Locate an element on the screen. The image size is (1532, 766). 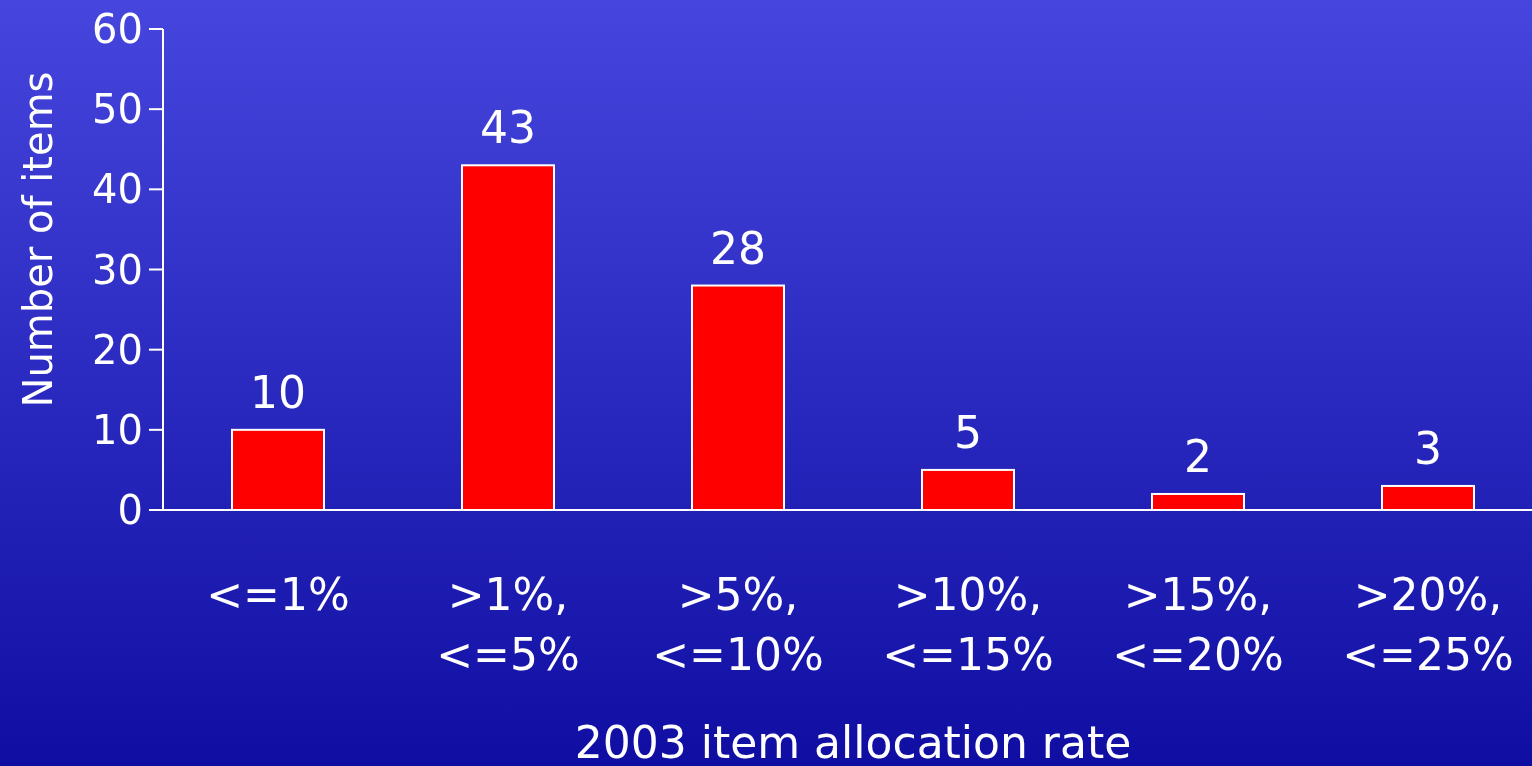
x-axis-title: 2003 item allocation rate is located at coordinates (853, 741).